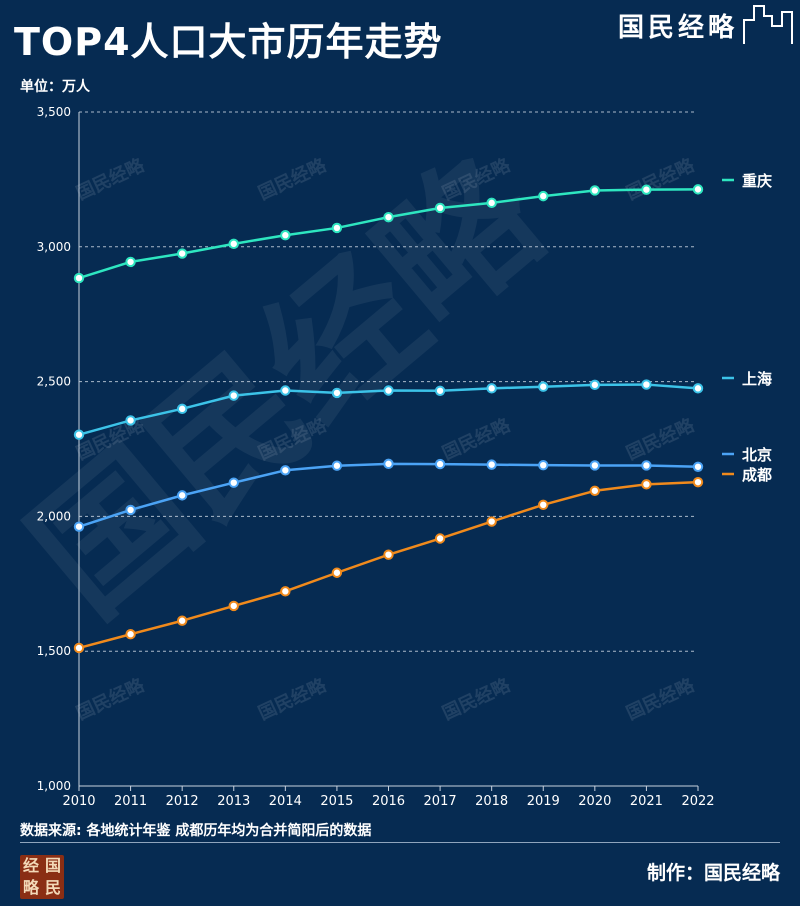 Image resolution: width=800 pixels, height=906 pixels. What do you see at coordinates (336, 801) in the screenshot?
I see `x-tick-label: 2015` at bounding box center [336, 801].